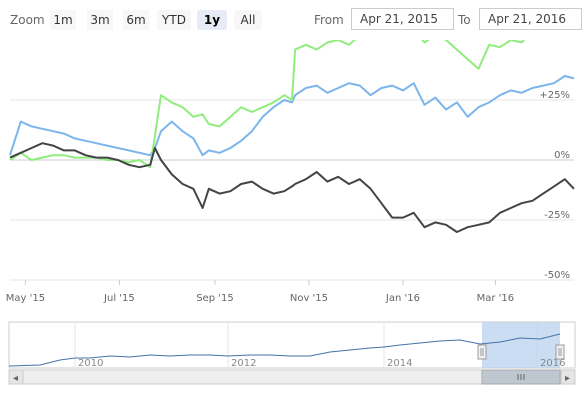 Image resolution: width=584 pixels, height=400 pixels. I want to click on y-tick-label: -25%, so click(557, 215).